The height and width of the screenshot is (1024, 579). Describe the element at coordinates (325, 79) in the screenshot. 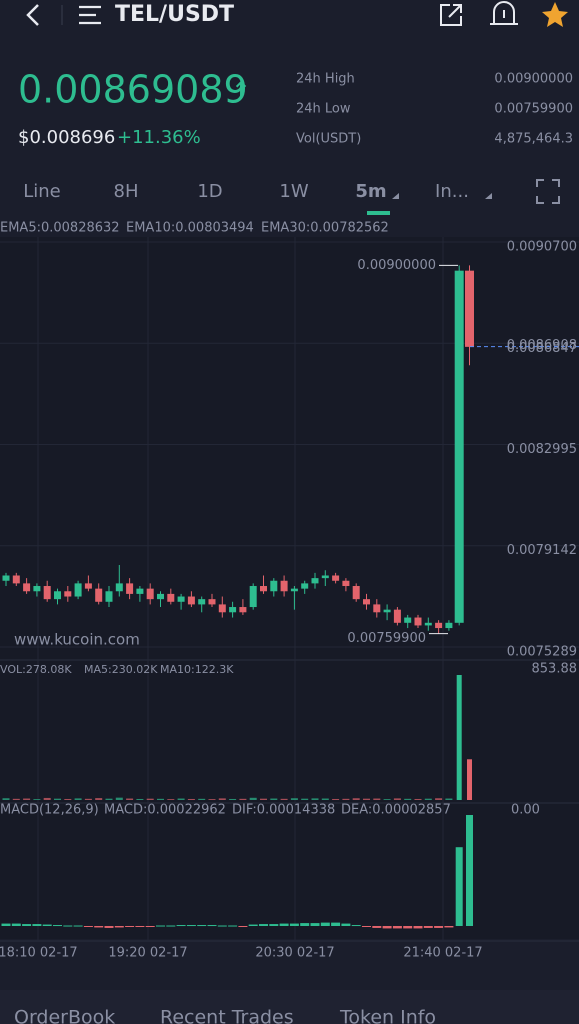

I see `stat-label: 24h High` at that location.